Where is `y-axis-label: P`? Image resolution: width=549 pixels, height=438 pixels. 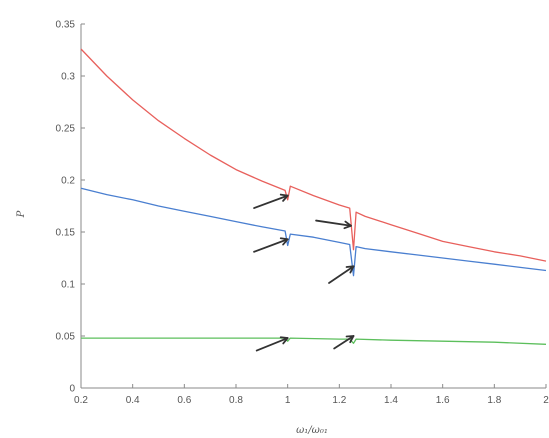 y-axis-label: P is located at coordinates (21, 214).